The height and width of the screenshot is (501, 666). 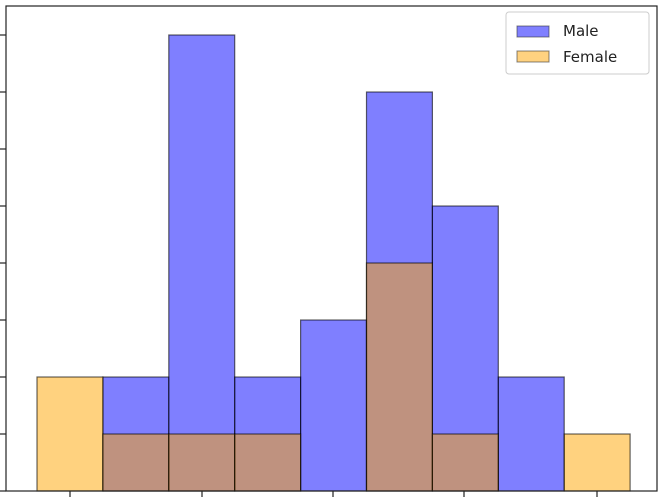 What do you see at coordinates (581, 31) in the screenshot?
I see `legend-male-label: Male` at bounding box center [581, 31].